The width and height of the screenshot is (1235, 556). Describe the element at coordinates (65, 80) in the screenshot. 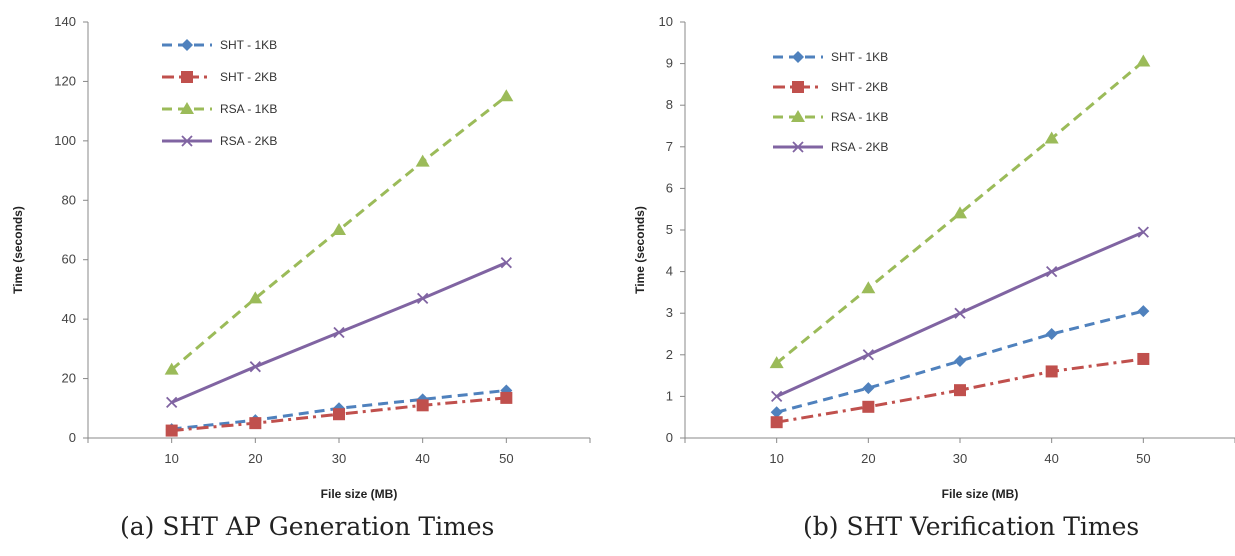

I see `y-tick-label: 120` at that location.